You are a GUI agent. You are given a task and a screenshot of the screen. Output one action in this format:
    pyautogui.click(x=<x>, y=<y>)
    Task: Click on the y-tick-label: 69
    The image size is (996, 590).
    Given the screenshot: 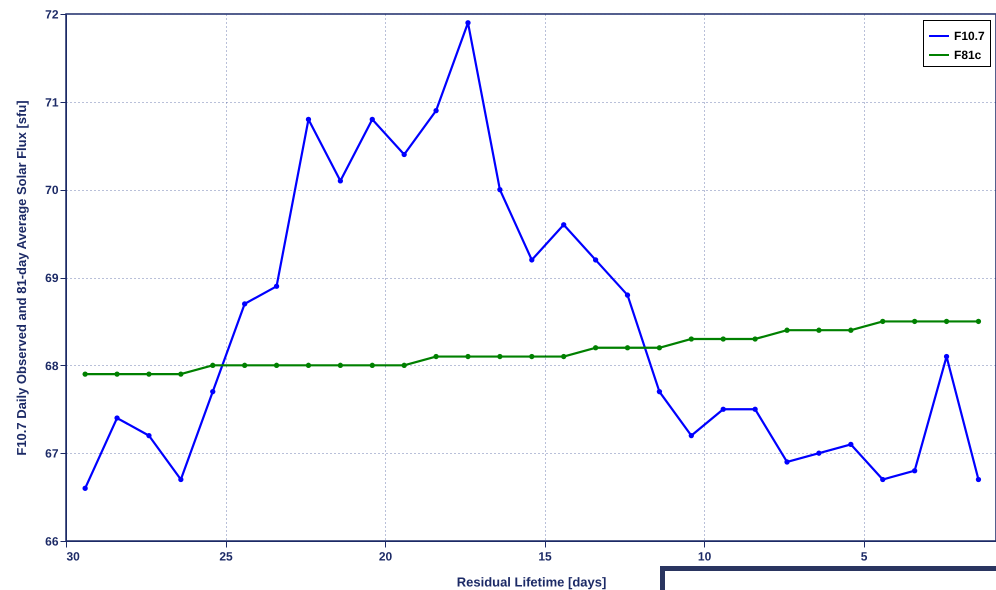 What is the action you would take?
    pyautogui.click(x=52, y=278)
    